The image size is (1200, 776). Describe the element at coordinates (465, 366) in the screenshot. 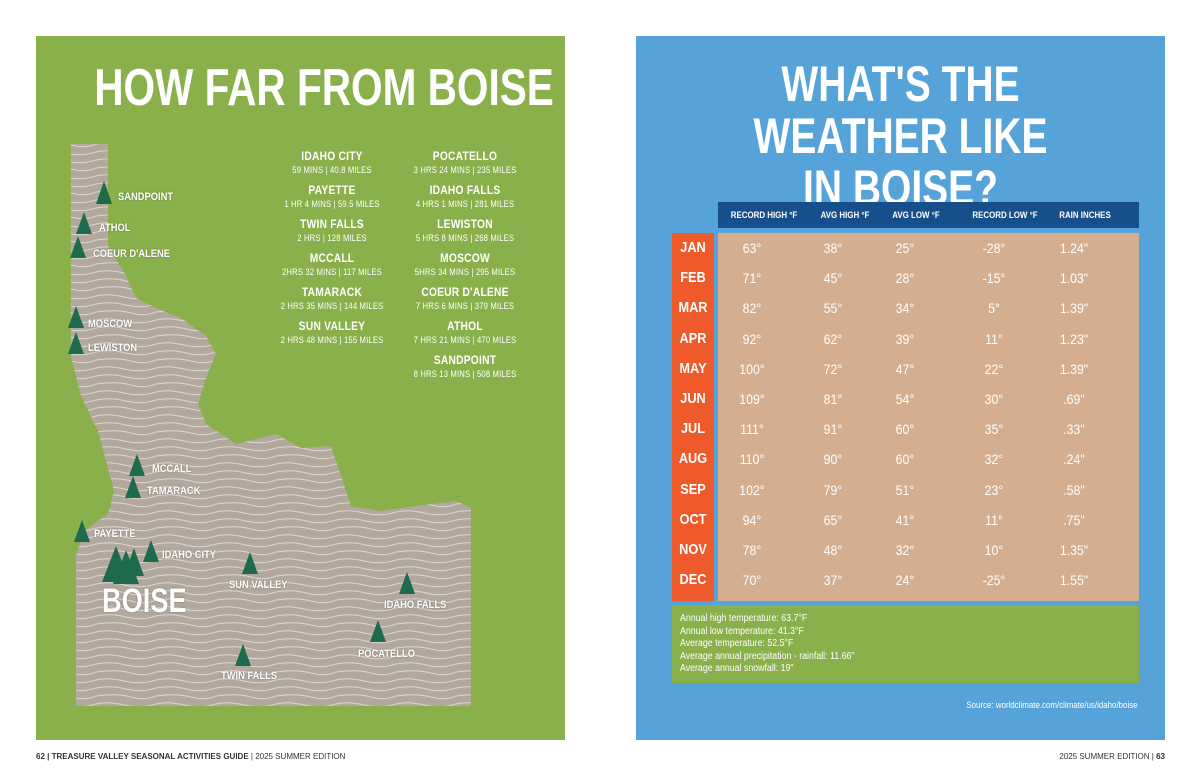

I see `distance-item: SANDPOINT 8 HRS 13 MINS | 508 MILES` at that location.